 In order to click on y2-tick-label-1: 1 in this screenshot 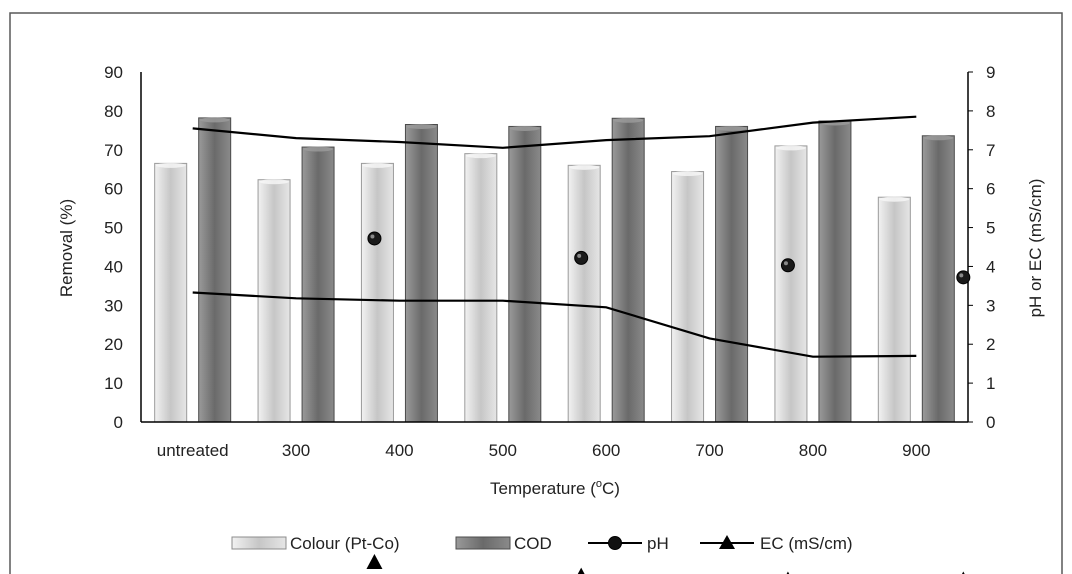, I will do `click(990, 383)`.